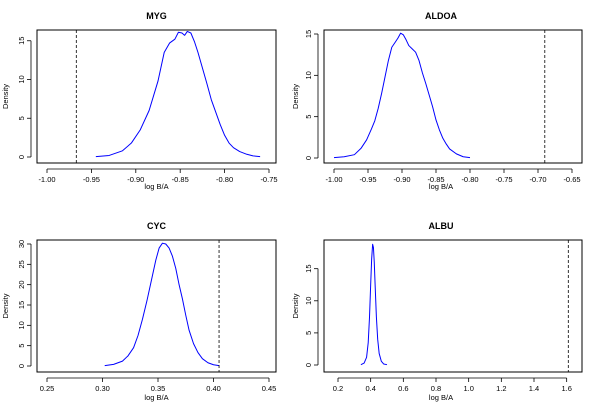 Image resolution: width=598 pixels, height=415 pixels. Describe the element at coordinates (338, 388) in the screenshot. I see `x-tick-label: 0.2` at that location.